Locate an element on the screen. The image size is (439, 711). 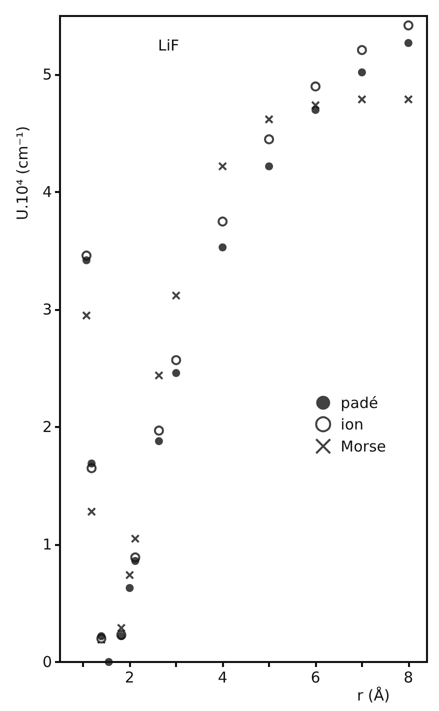
legend-label: ion is located at coordinates (352, 424).